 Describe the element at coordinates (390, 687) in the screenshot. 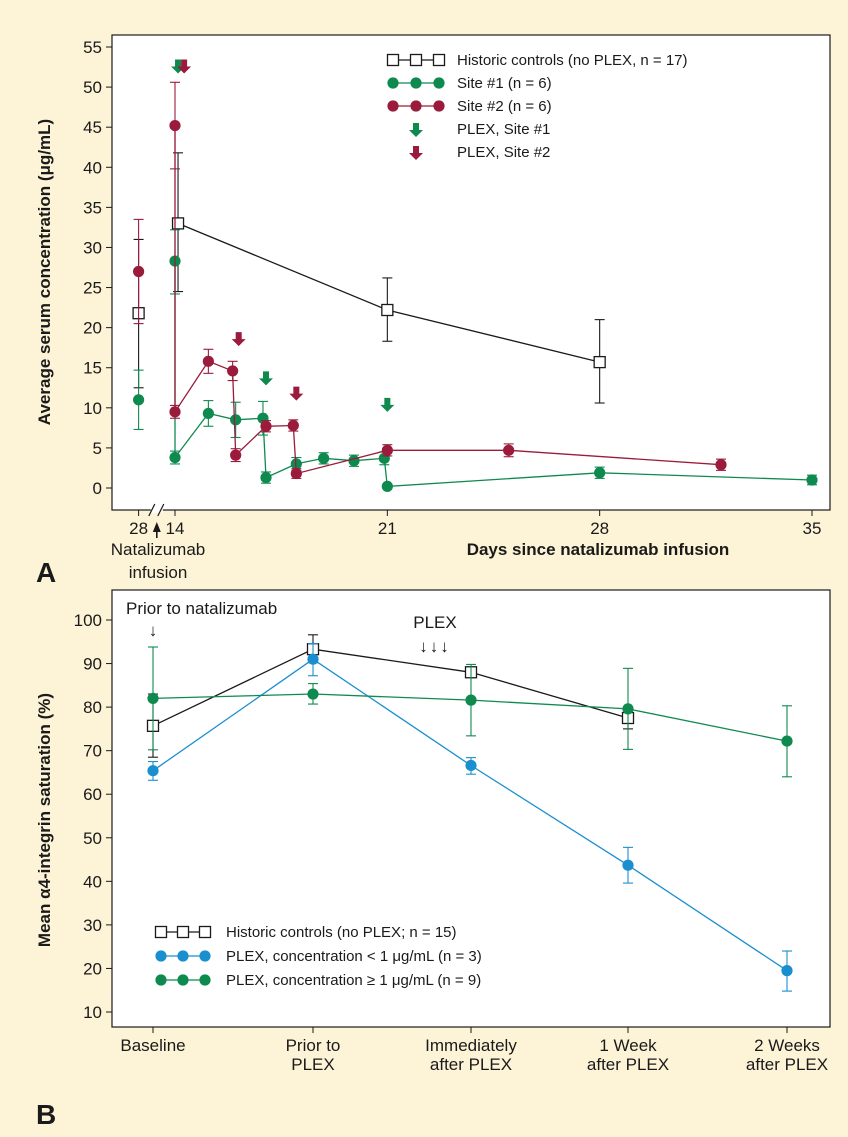

I see `panel-b-series-line` at that location.